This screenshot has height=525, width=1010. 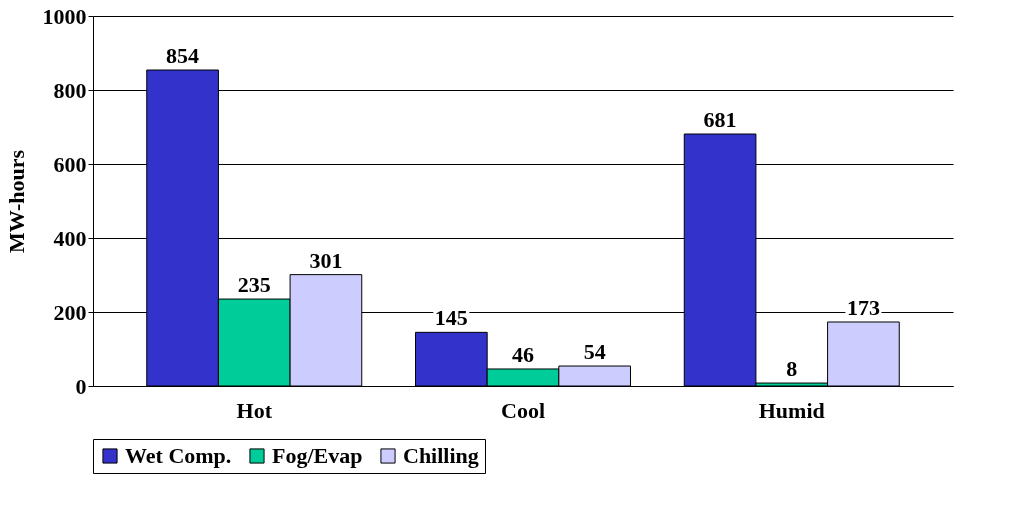 I want to click on data-label: 301, so click(x=326, y=260).